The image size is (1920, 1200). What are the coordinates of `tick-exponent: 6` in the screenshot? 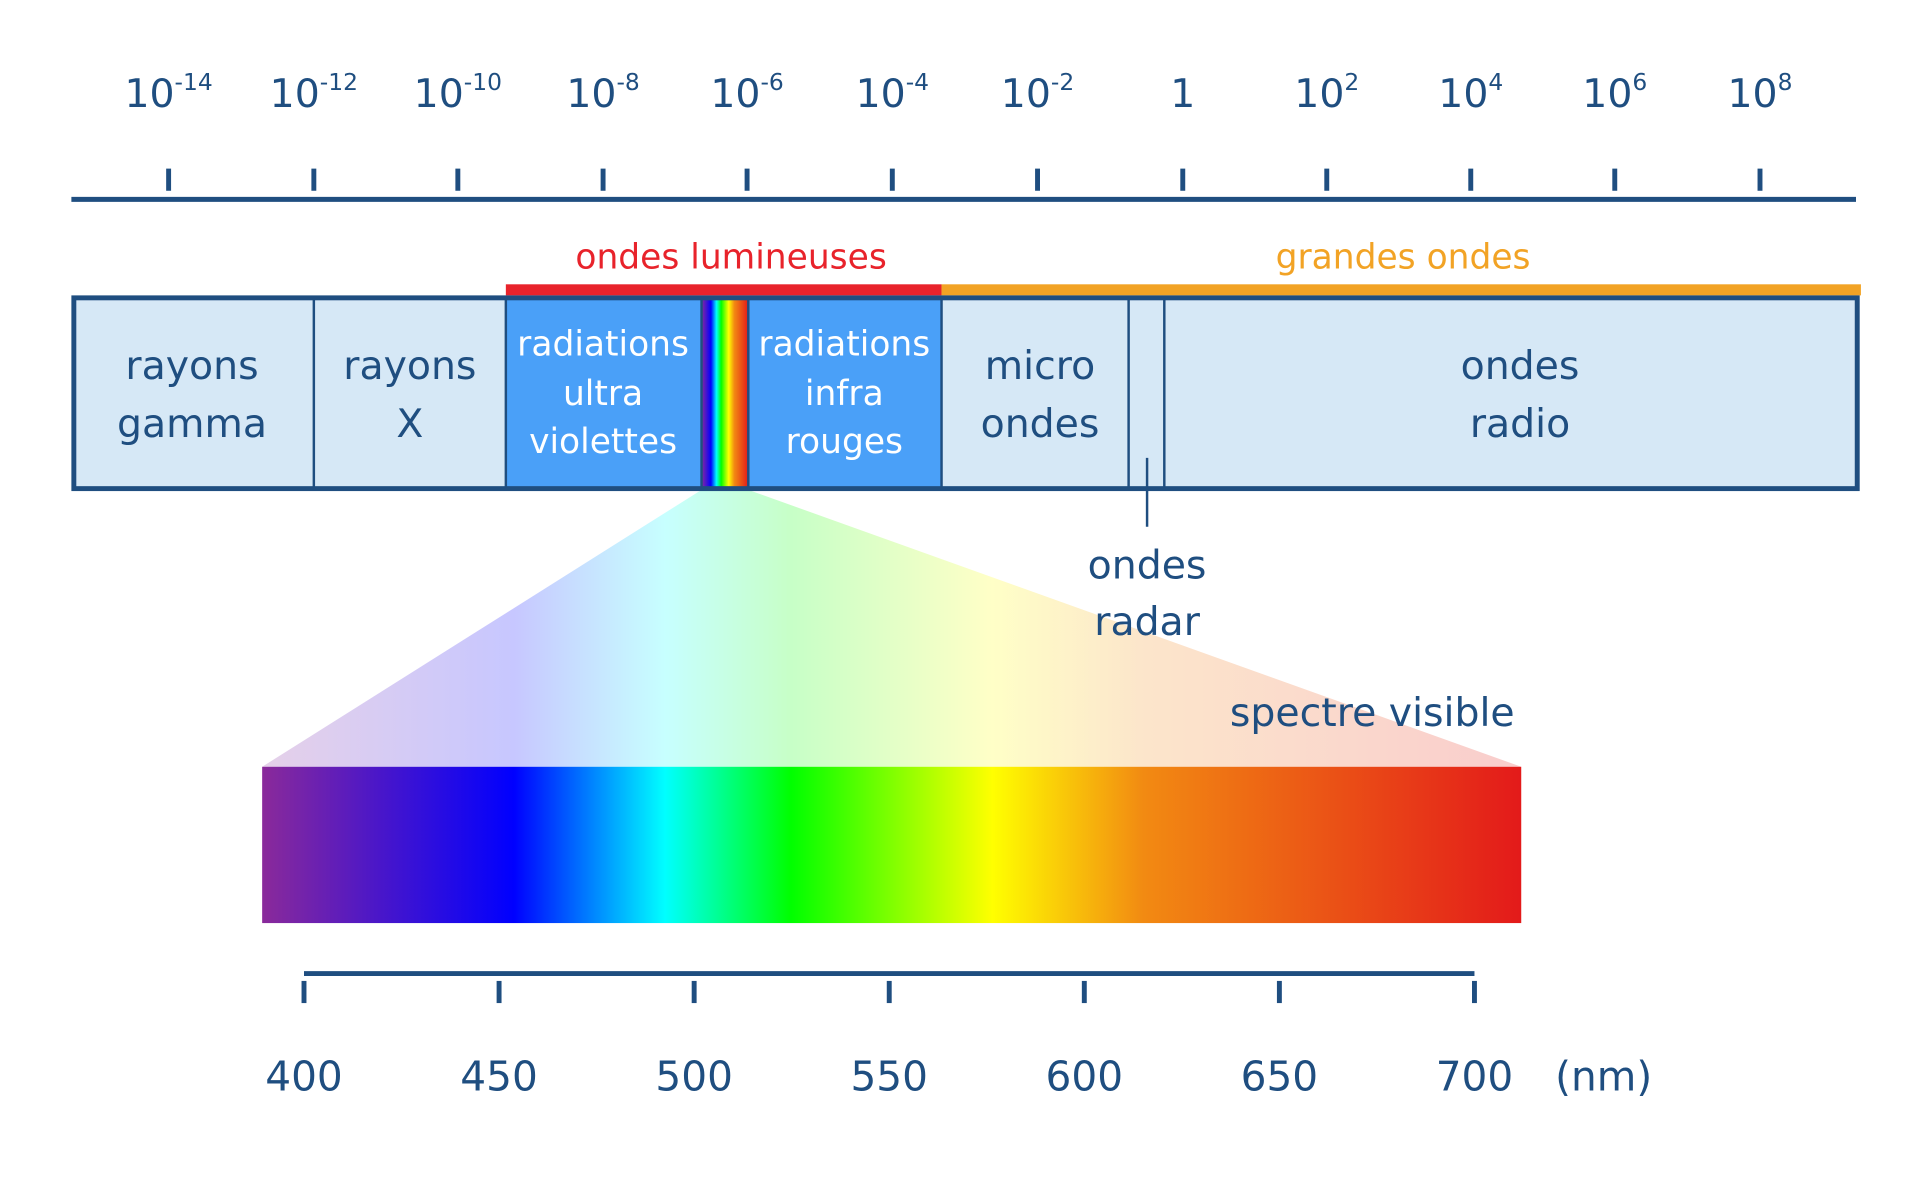 It's located at (1639, 82).